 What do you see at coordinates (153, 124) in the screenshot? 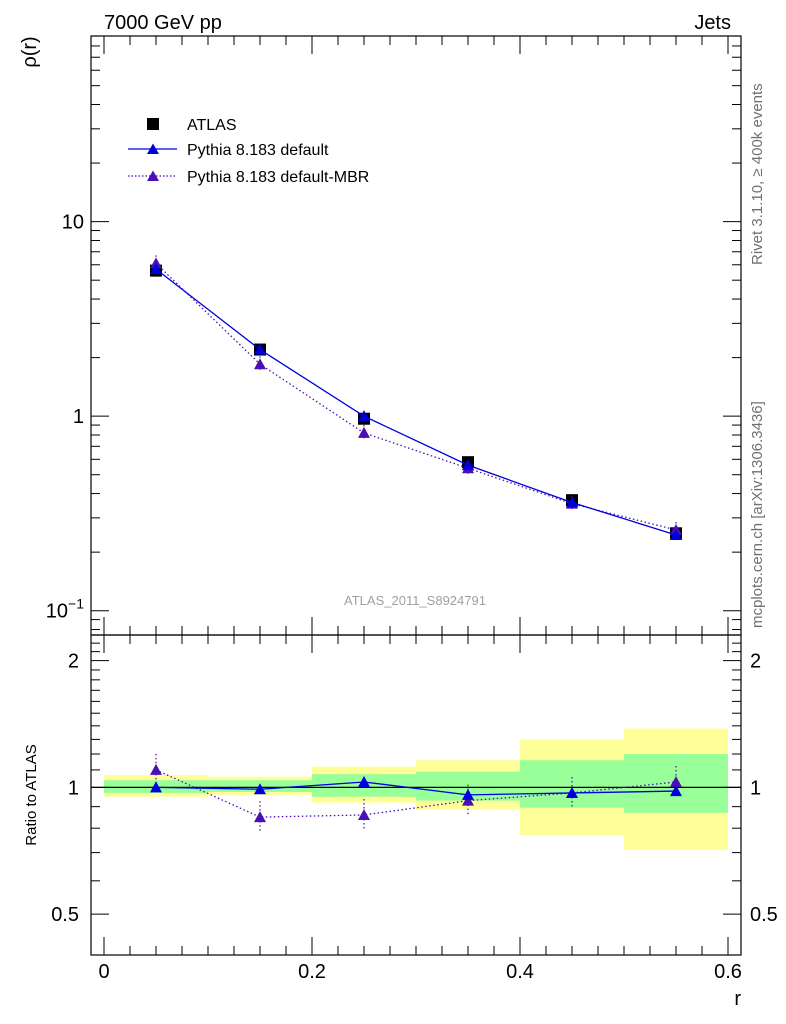
I see `legend-atlas-marker` at bounding box center [153, 124].